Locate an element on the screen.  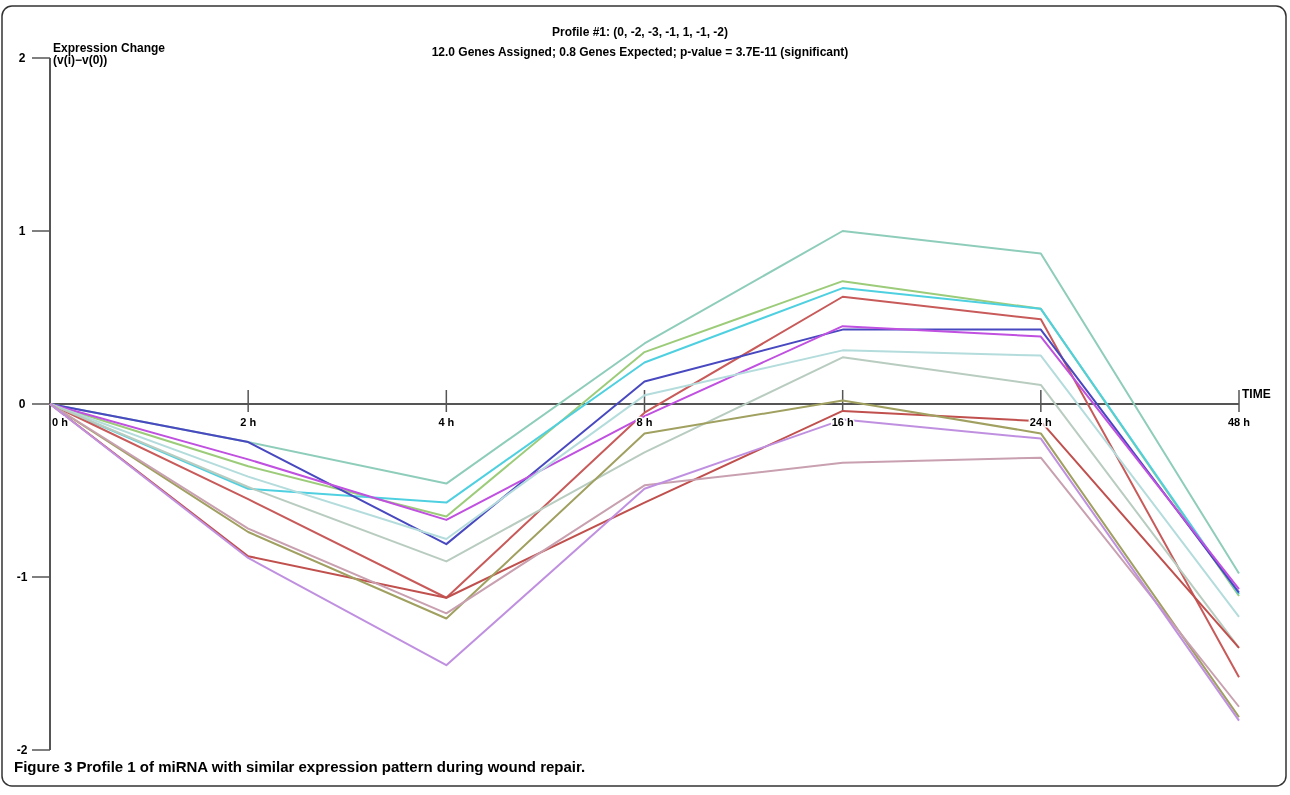
x-tick-label: 4 h is located at coordinates (446, 422).